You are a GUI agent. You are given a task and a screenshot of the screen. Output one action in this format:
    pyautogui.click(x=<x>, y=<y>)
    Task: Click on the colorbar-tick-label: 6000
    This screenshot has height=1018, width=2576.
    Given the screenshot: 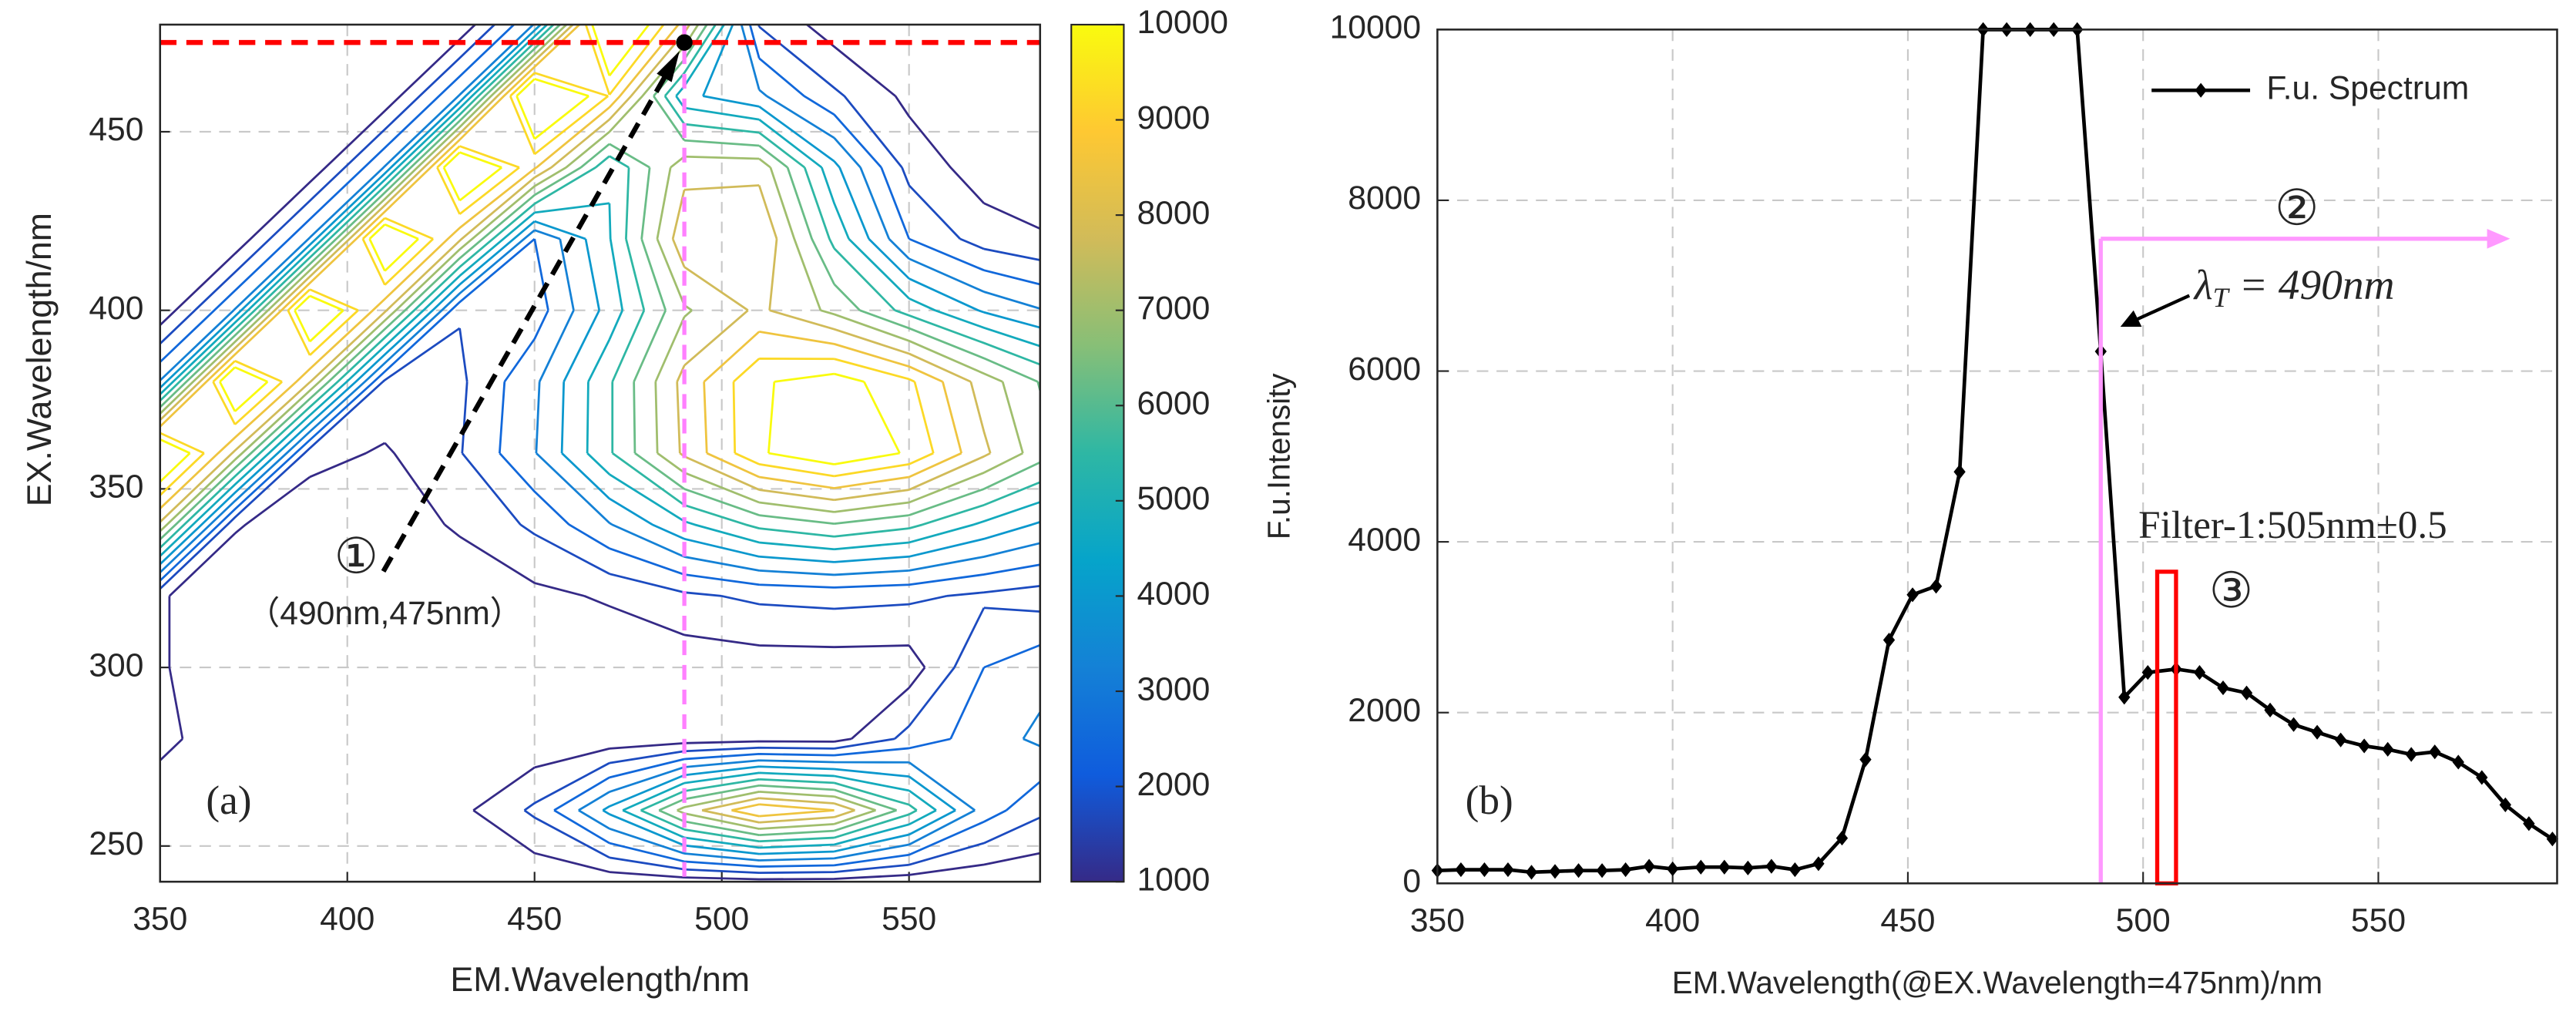 What is the action you would take?
    pyautogui.click(x=1173, y=403)
    